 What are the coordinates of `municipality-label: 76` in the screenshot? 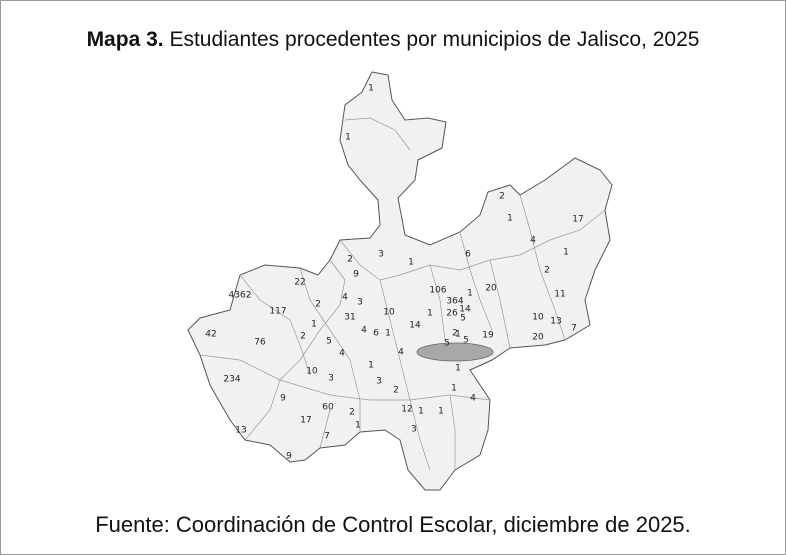 It's located at (260, 343).